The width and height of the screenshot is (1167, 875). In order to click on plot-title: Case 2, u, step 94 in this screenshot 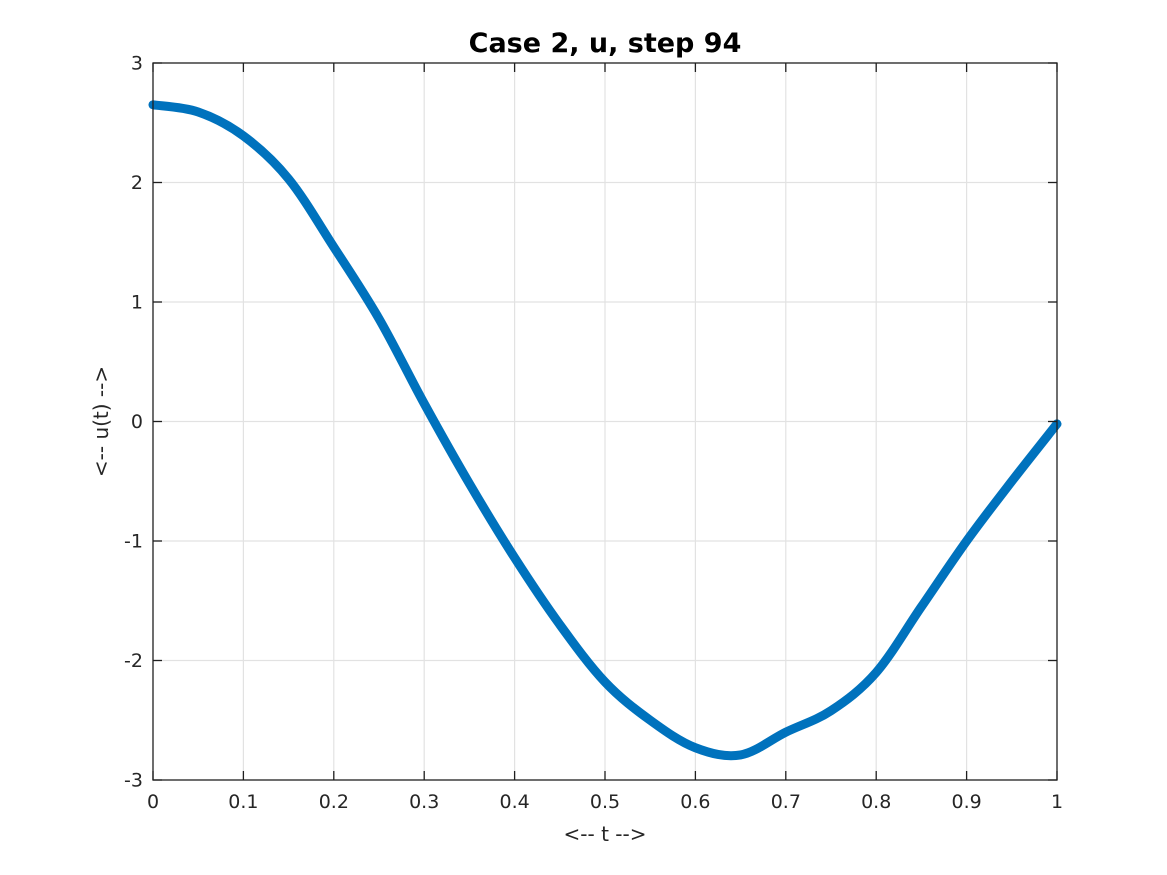, I will do `click(605, 43)`.